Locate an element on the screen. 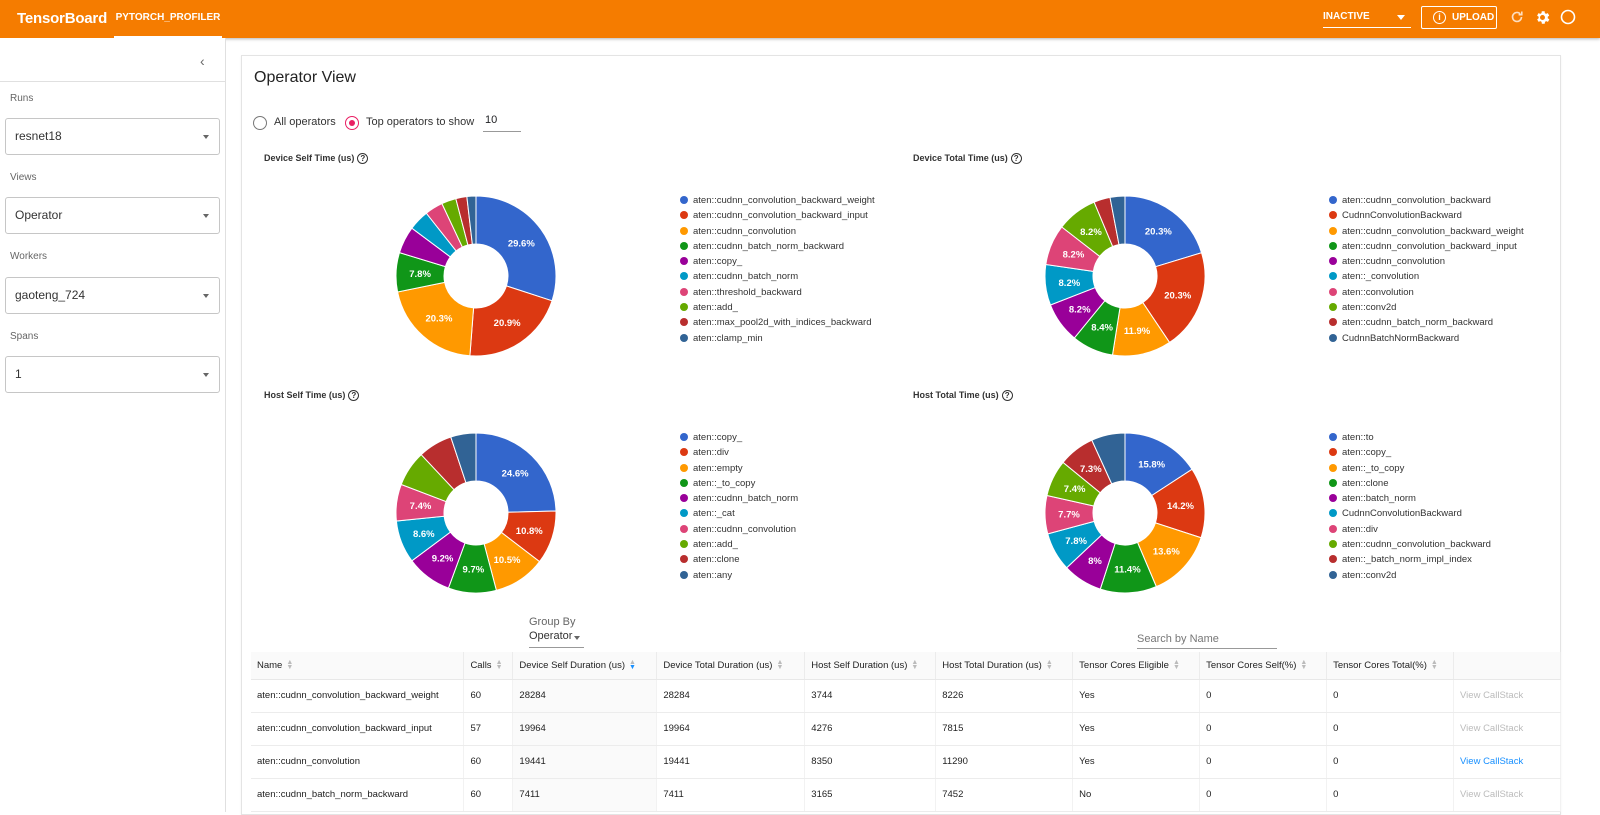 This screenshot has width=1600, height=815. refresh-icon is located at coordinates (1517, 17).